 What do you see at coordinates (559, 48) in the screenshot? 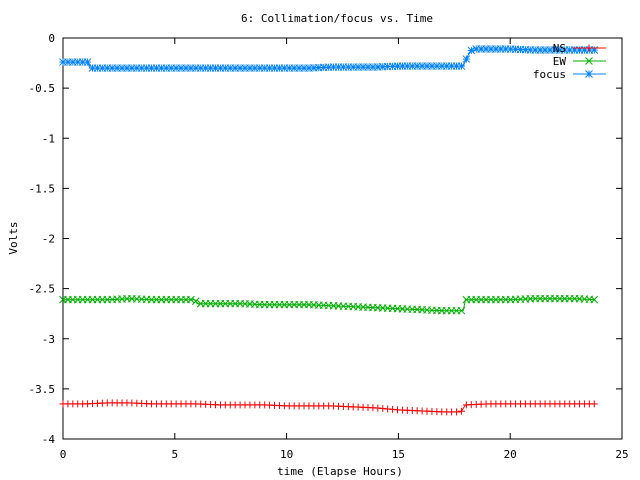
I see `legend-label: NS` at bounding box center [559, 48].